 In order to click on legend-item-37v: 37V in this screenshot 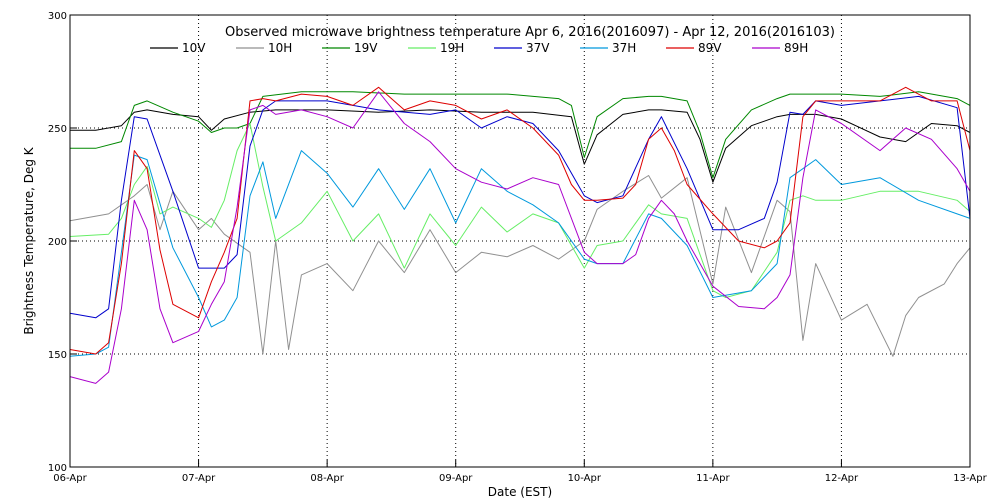, I will do `click(522, 48)`.